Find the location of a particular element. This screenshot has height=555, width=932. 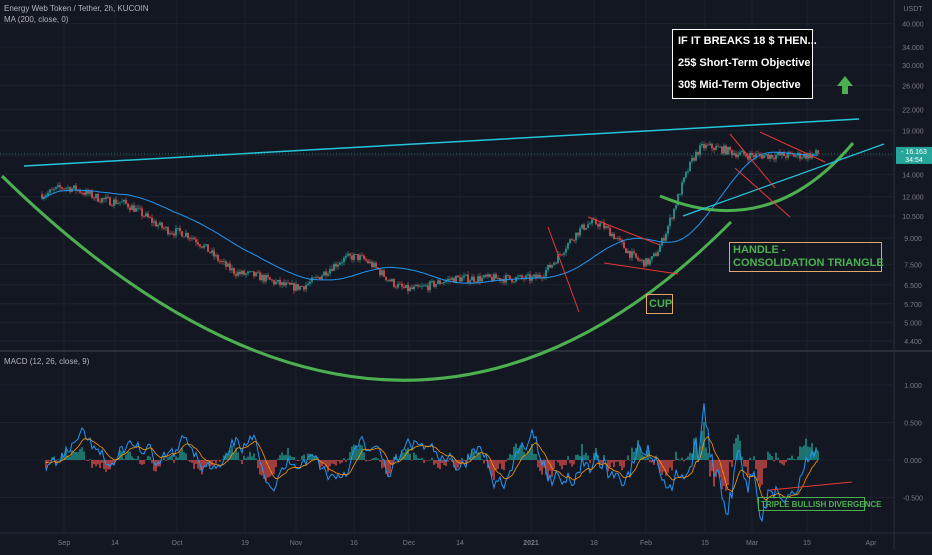

price-tick-label: 40.000 is located at coordinates (913, 25).